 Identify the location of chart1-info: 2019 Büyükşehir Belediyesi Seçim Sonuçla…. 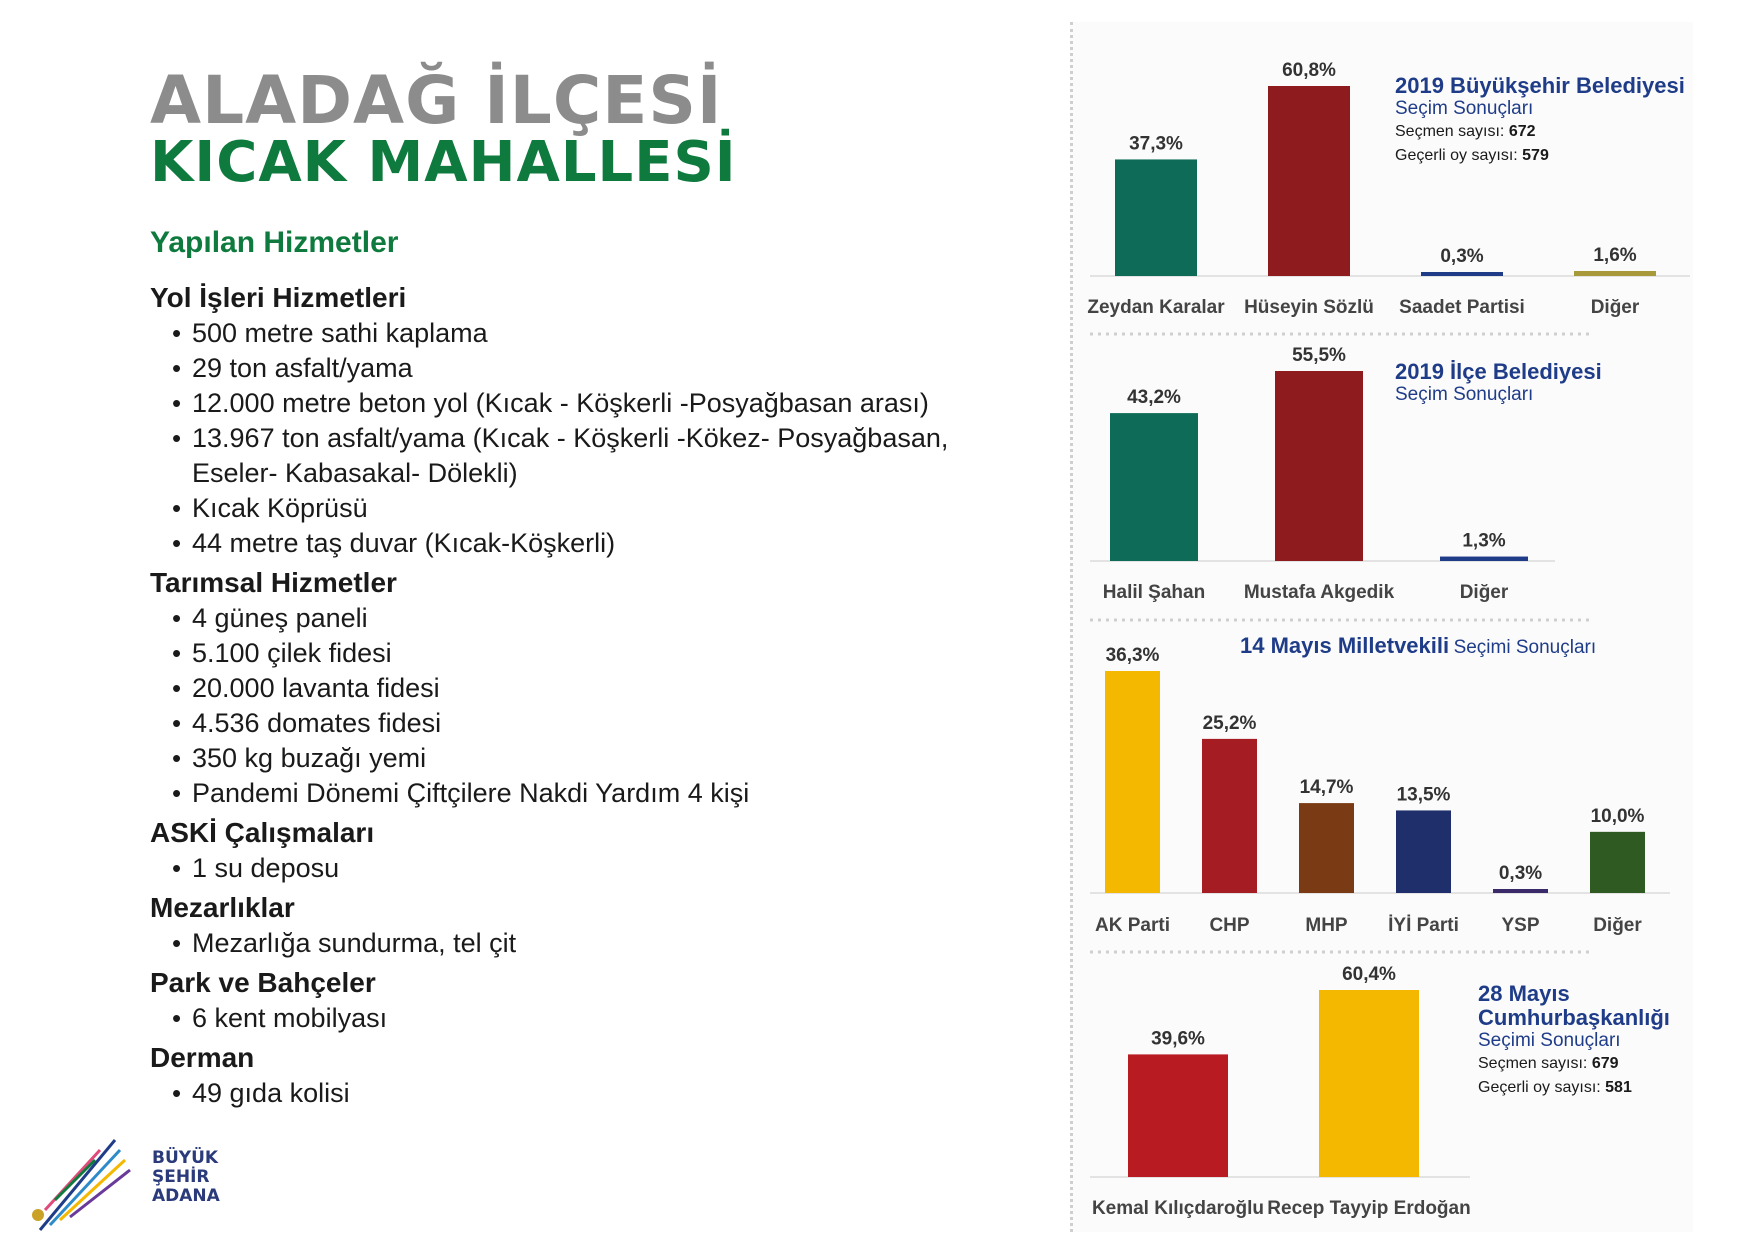
(1540, 121).